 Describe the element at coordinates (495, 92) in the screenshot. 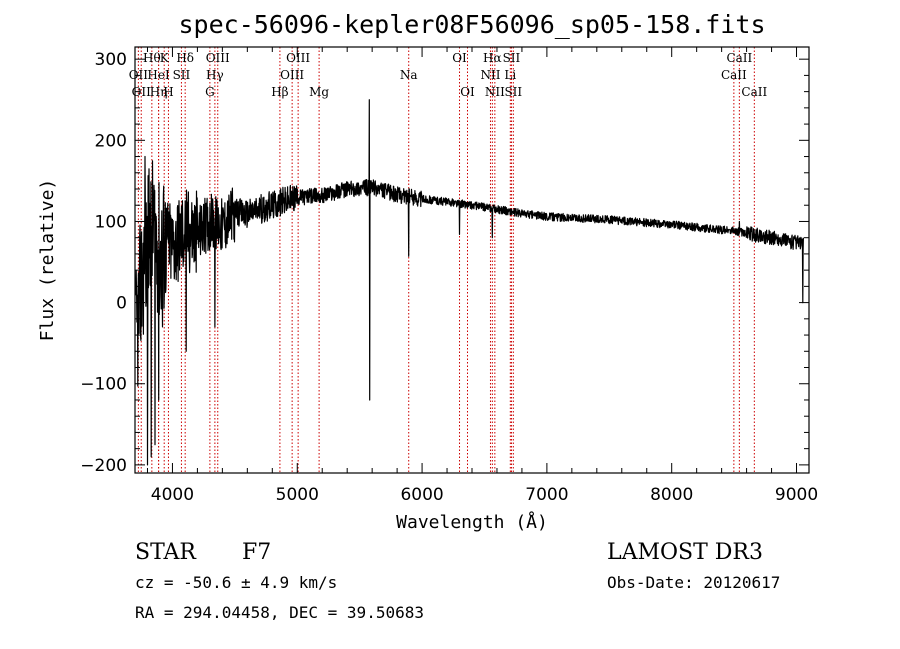

I see `line-label-21: NII` at that location.